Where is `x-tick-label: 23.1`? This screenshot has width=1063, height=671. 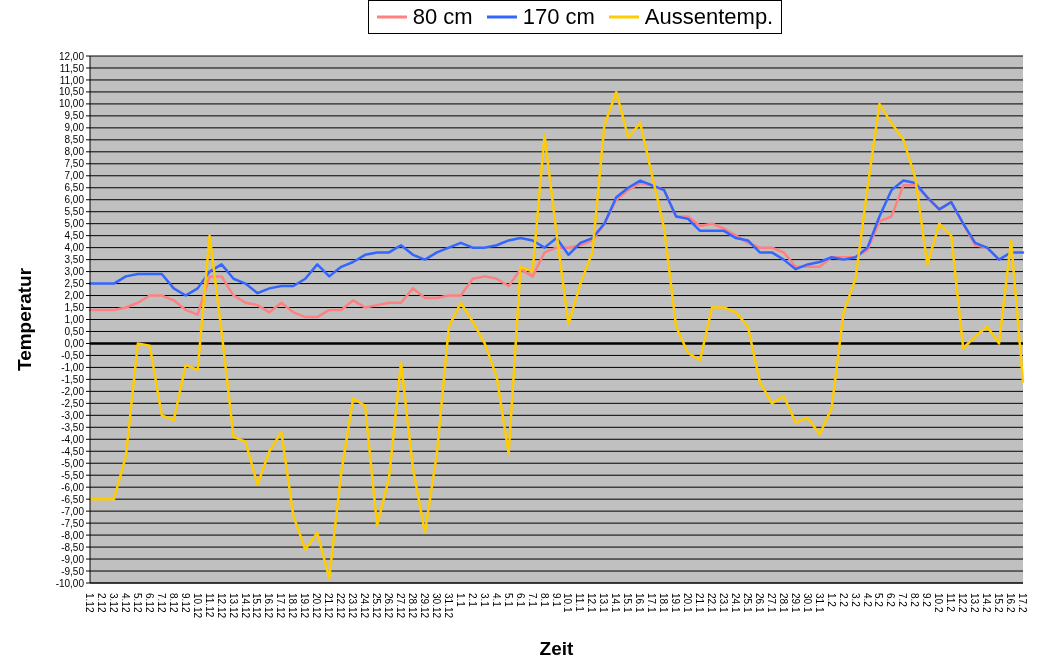 x-tick-label: 23.1 is located at coordinates (724, 603).